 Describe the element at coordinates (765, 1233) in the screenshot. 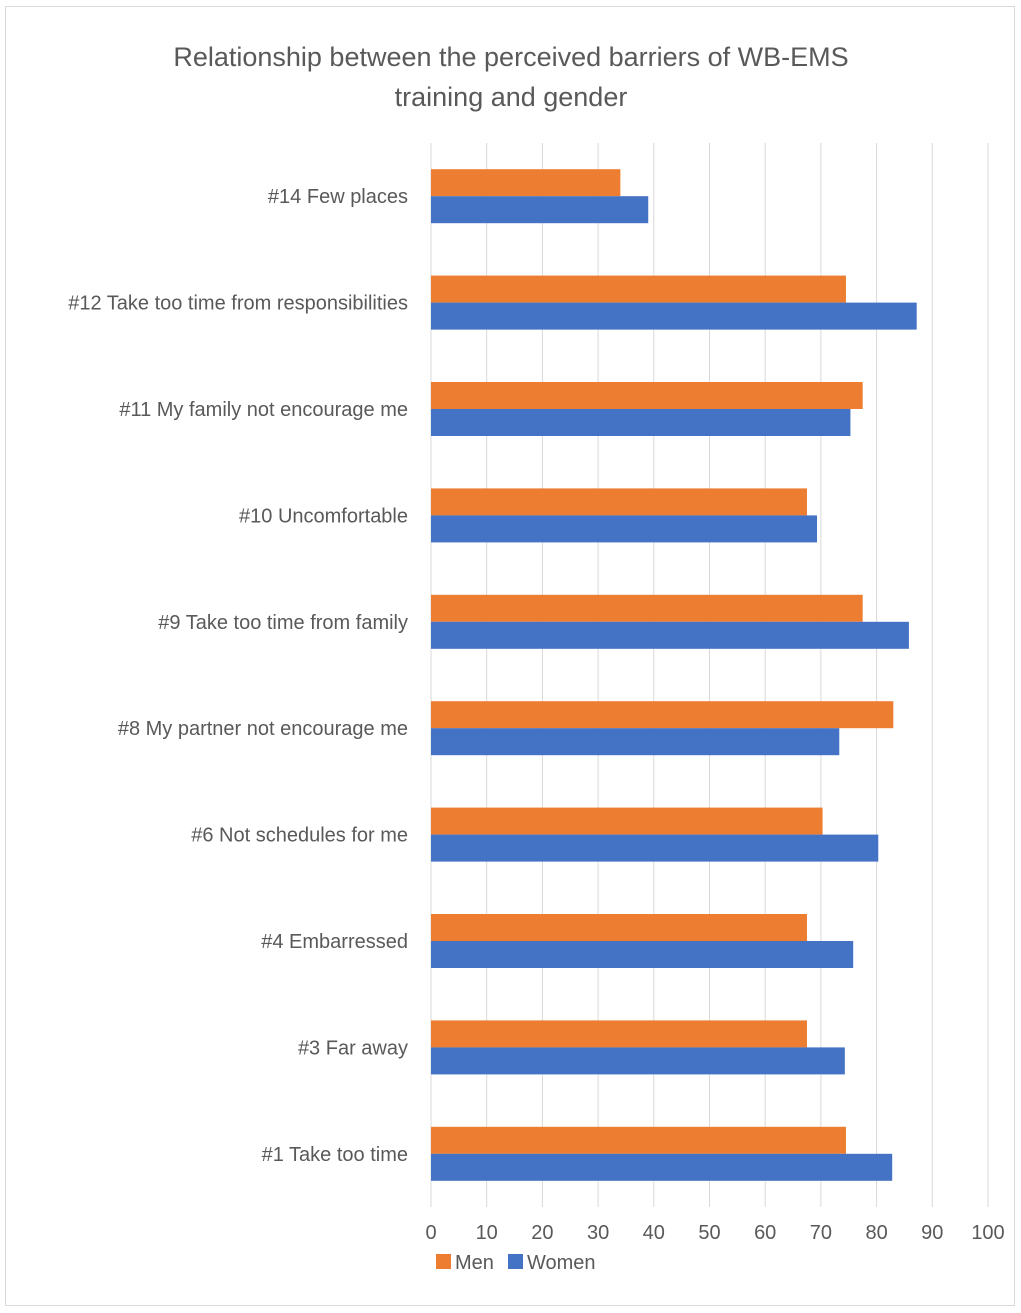

I see `x-tick-label-60: 60` at that location.